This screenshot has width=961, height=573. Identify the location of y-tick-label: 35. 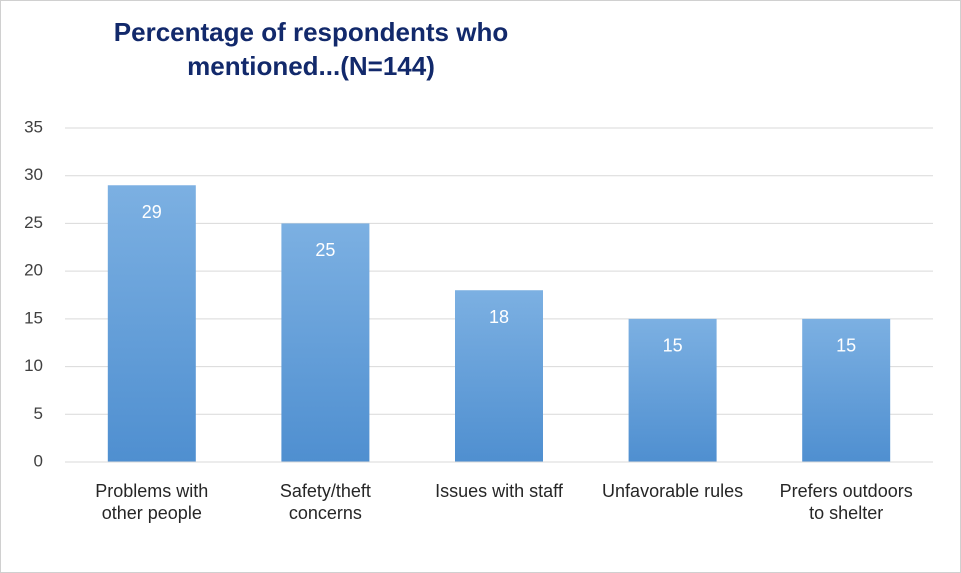
(33, 126).